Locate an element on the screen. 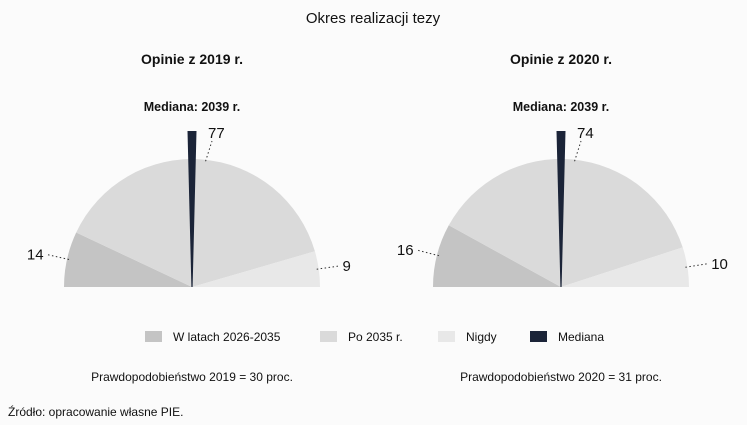 This screenshot has height=425, width=747. legend-item-w-latach: W latach 2026-2035 is located at coordinates (213, 337).